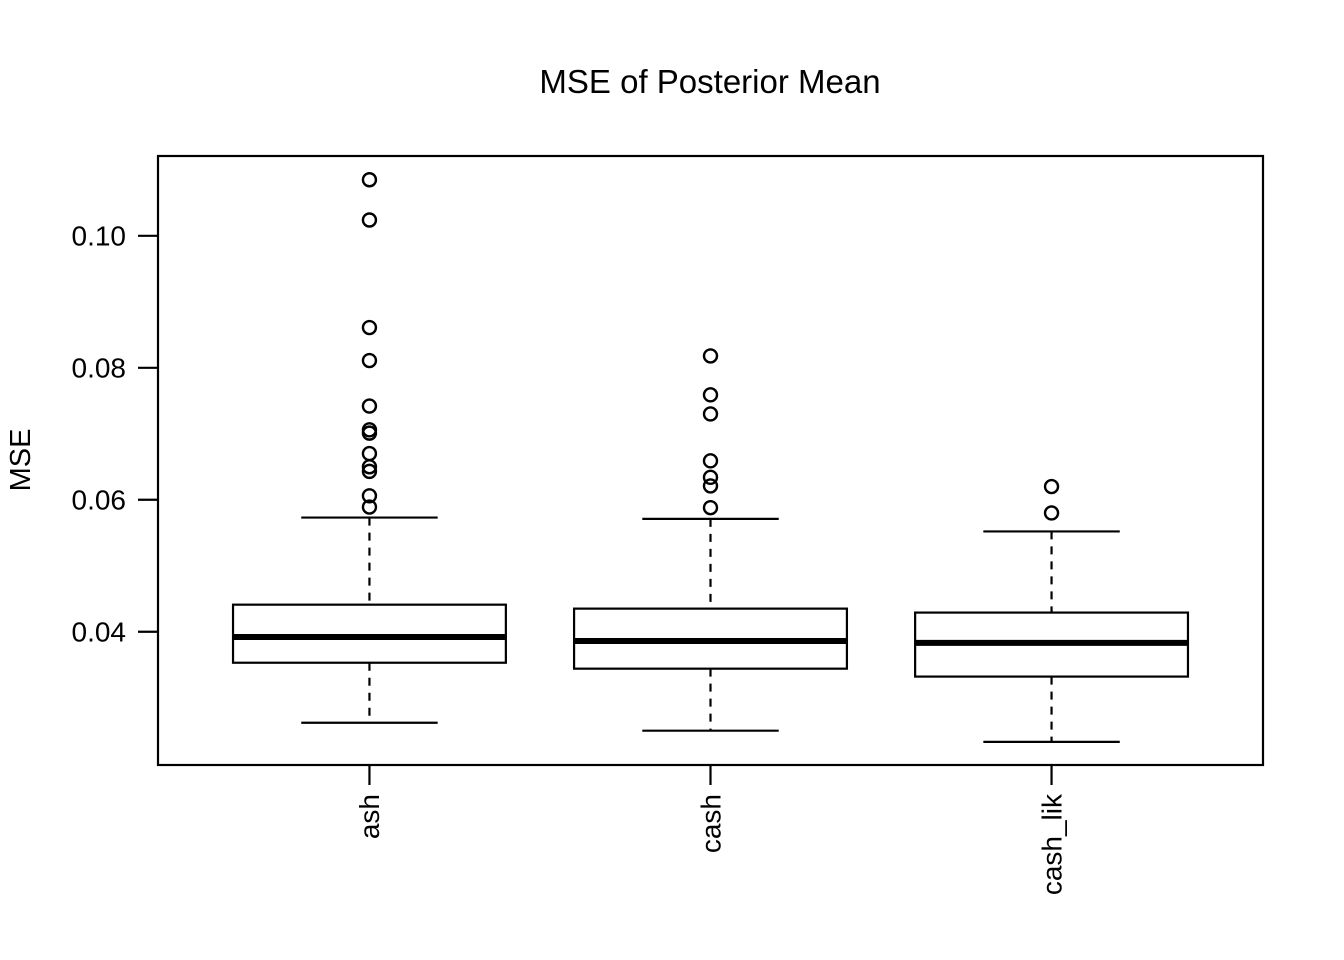 The width and height of the screenshot is (1344, 960). I want to click on y-tick-label: 0.06, so click(99, 500).